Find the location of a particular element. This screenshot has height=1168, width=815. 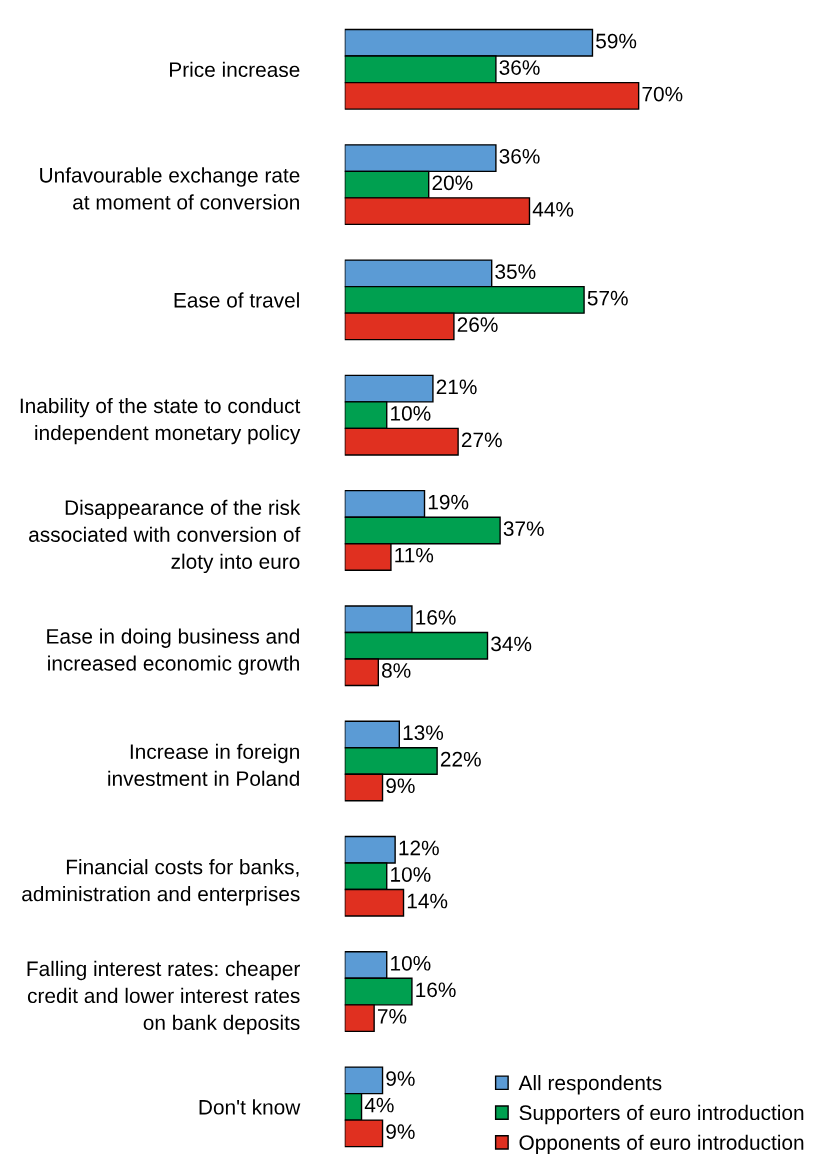

data-label: 35% is located at coordinates (515, 271).